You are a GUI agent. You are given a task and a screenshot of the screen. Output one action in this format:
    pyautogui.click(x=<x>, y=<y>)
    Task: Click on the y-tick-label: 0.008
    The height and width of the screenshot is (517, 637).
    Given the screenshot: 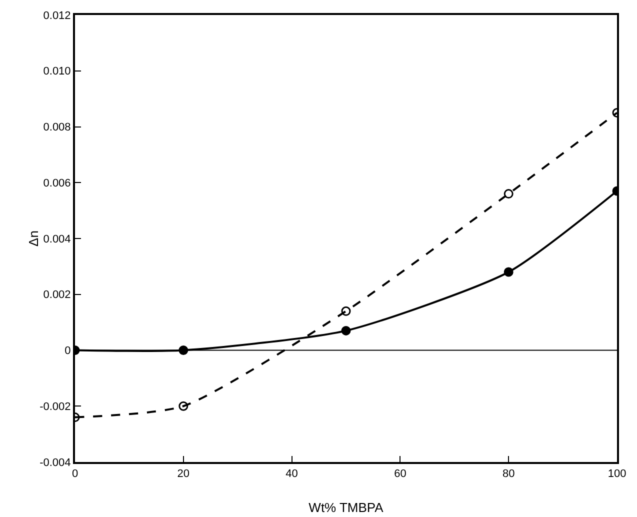 What is the action you would take?
    pyautogui.click(x=57, y=128)
    